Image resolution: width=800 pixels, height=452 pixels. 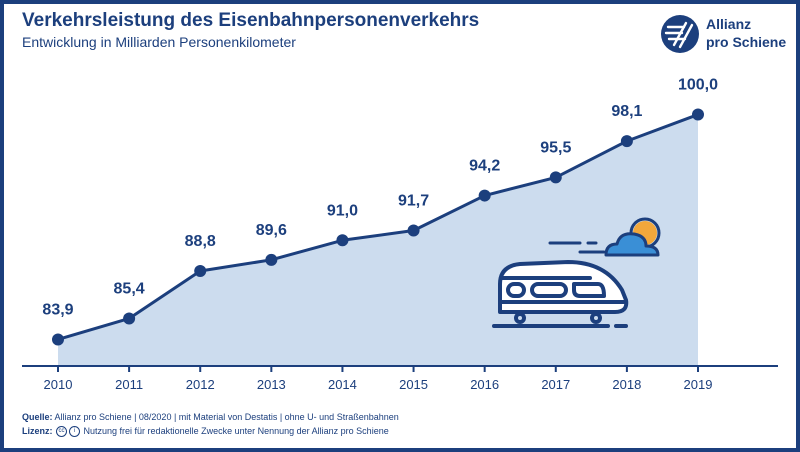 What do you see at coordinates (698, 114) in the screenshot?
I see `data-point-2019` at bounding box center [698, 114].